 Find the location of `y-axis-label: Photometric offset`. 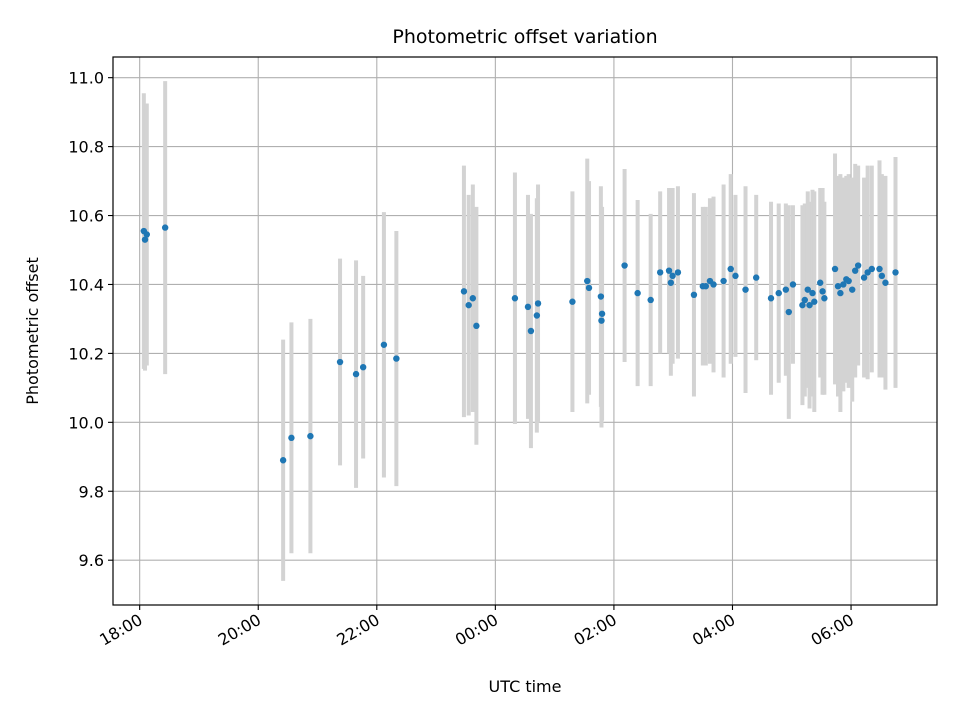

y-axis-label: Photometric offset is located at coordinates (32, 331).